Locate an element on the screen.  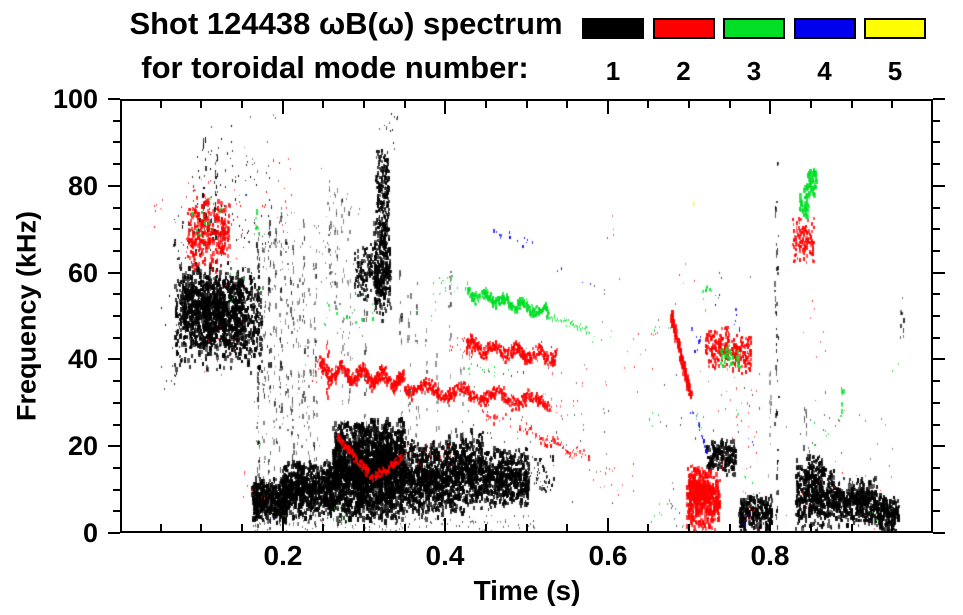
x-tick-label-0.8: 0.8 is located at coordinates (770, 555).